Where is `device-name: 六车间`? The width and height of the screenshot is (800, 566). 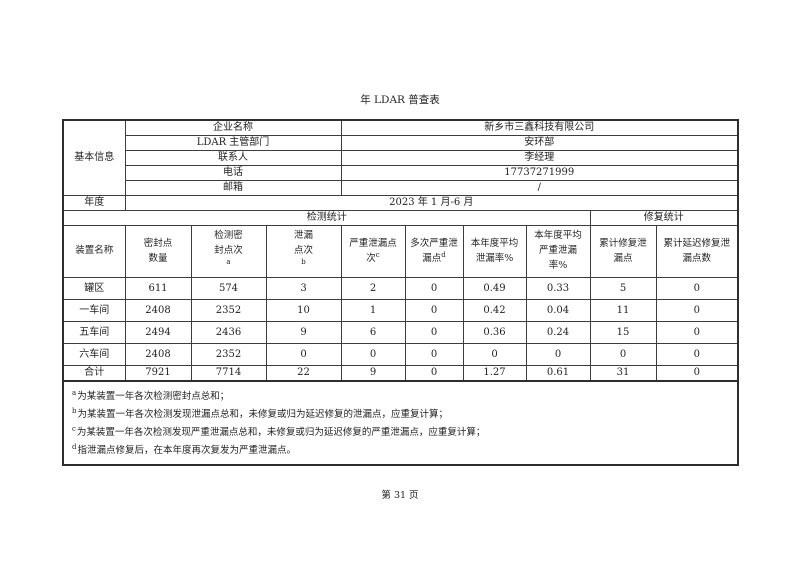 device-name: 六车间 is located at coordinates (94, 354).